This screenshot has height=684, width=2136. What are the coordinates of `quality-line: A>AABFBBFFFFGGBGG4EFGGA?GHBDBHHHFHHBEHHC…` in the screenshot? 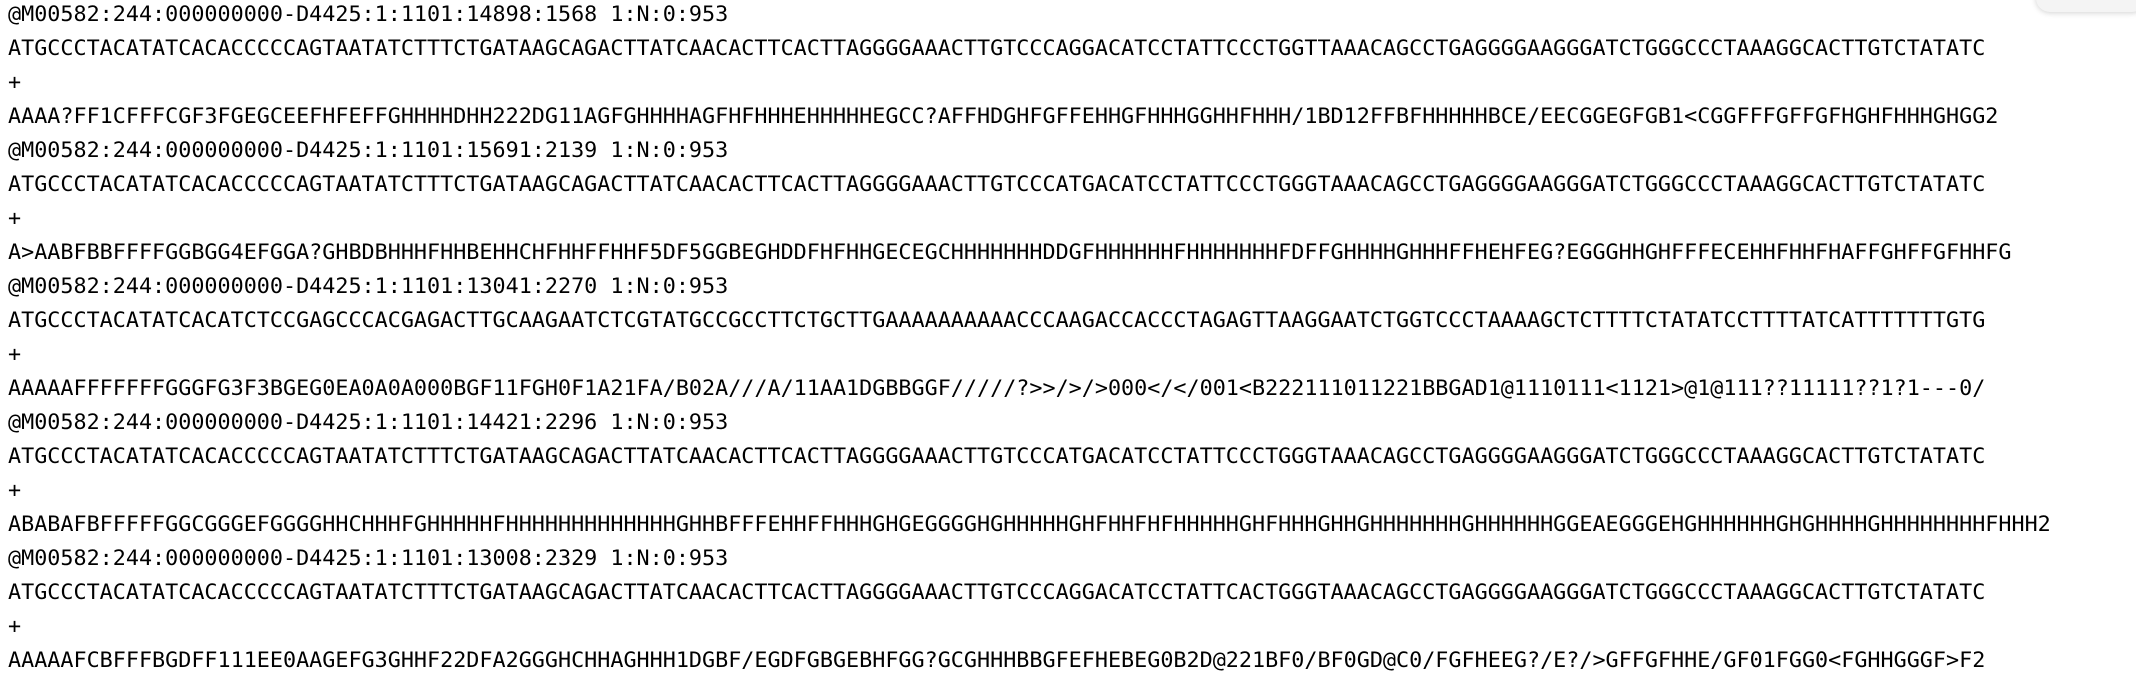 It's located at (1010, 252).